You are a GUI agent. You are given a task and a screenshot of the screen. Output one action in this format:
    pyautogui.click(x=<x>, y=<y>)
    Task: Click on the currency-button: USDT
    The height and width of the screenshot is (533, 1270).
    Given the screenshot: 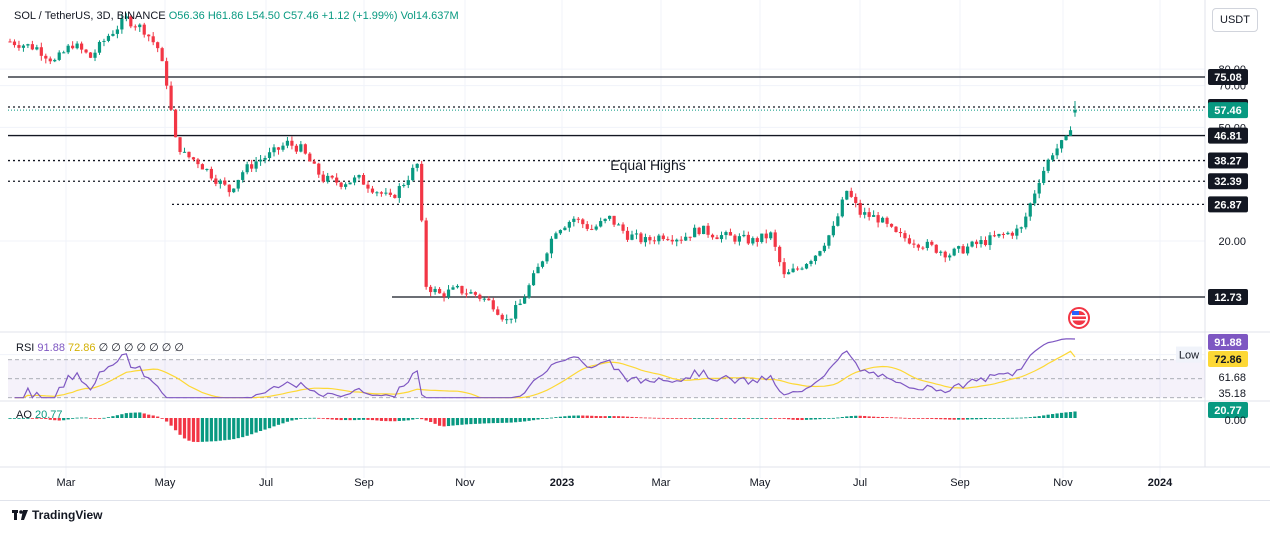 What is the action you would take?
    pyautogui.click(x=1235, y=20)
    